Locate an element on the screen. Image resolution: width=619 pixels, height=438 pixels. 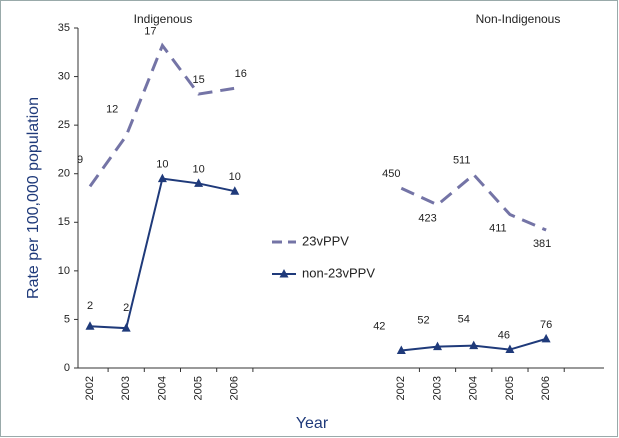
y-tick-label: 15 is located at coordinates (64, 222).